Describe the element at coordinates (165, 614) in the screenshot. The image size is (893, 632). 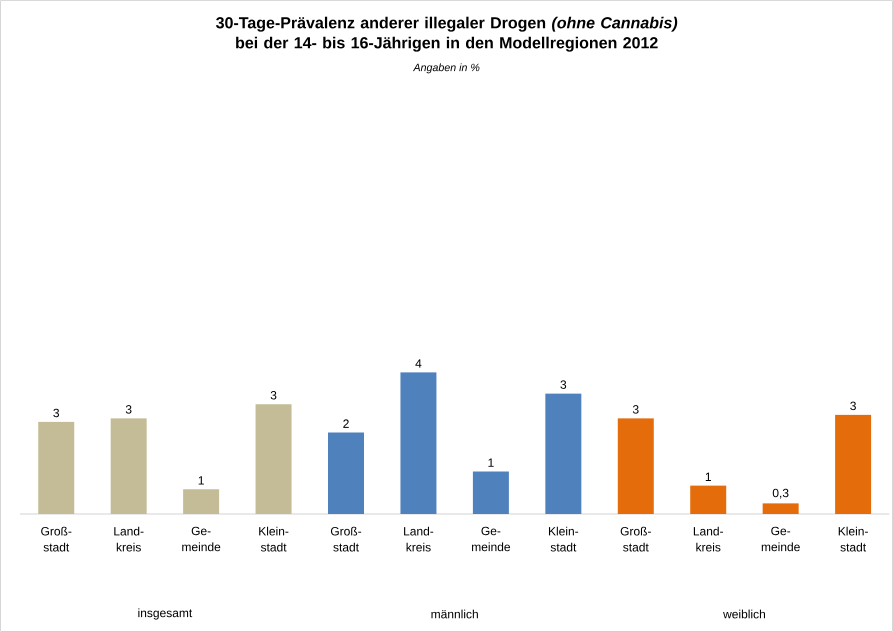
I see `text: insgesamt` at that location.